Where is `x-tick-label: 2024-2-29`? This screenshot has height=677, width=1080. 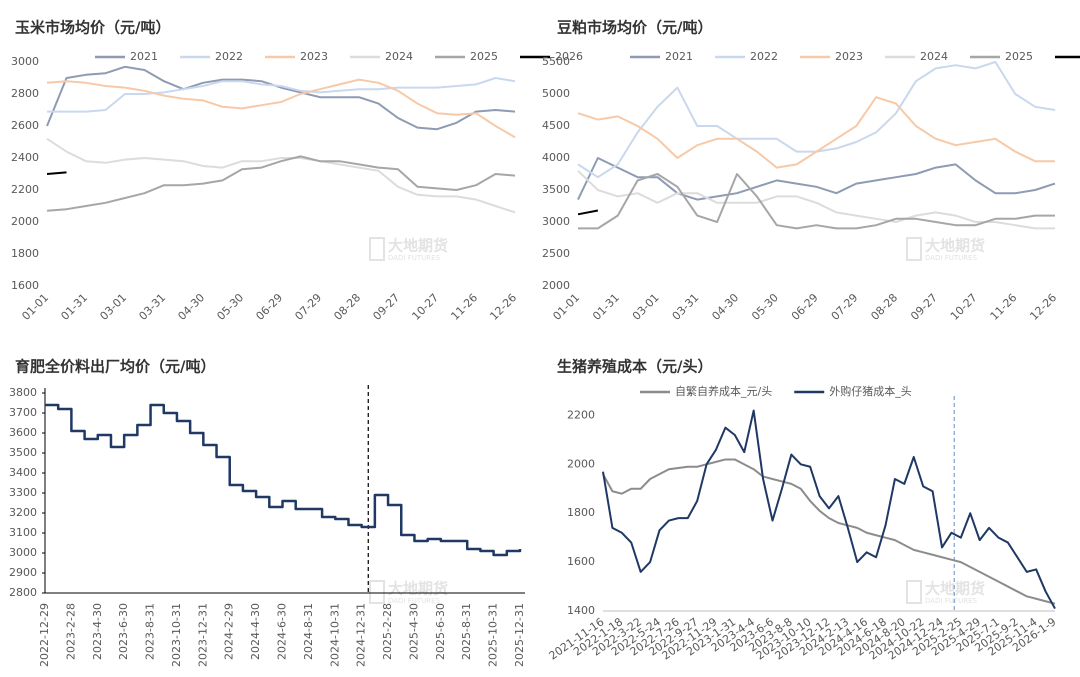
x-tick-label: 2024-2-29 is located at coordinates (229, 631).